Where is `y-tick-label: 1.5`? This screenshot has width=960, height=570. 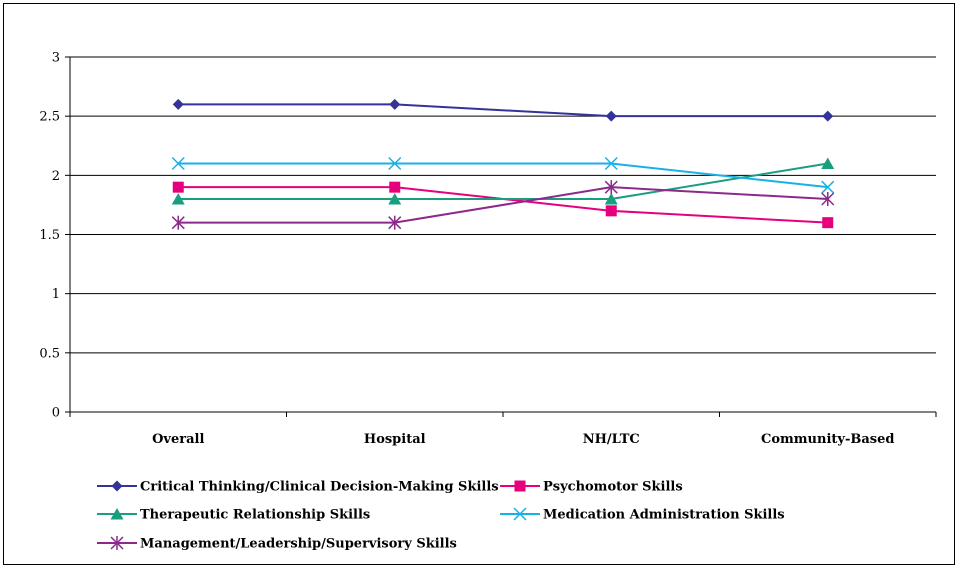 y-tick-label: 1.5 is located at coordinates (49, 235).